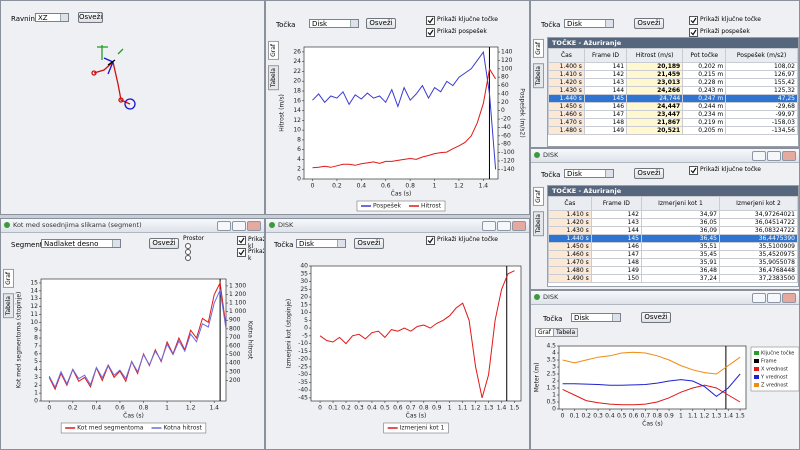  What do you see at coordinates (31, 245) in the screenshot?
I see `field-label: Segment 1:` at bounding box center [31, 245].